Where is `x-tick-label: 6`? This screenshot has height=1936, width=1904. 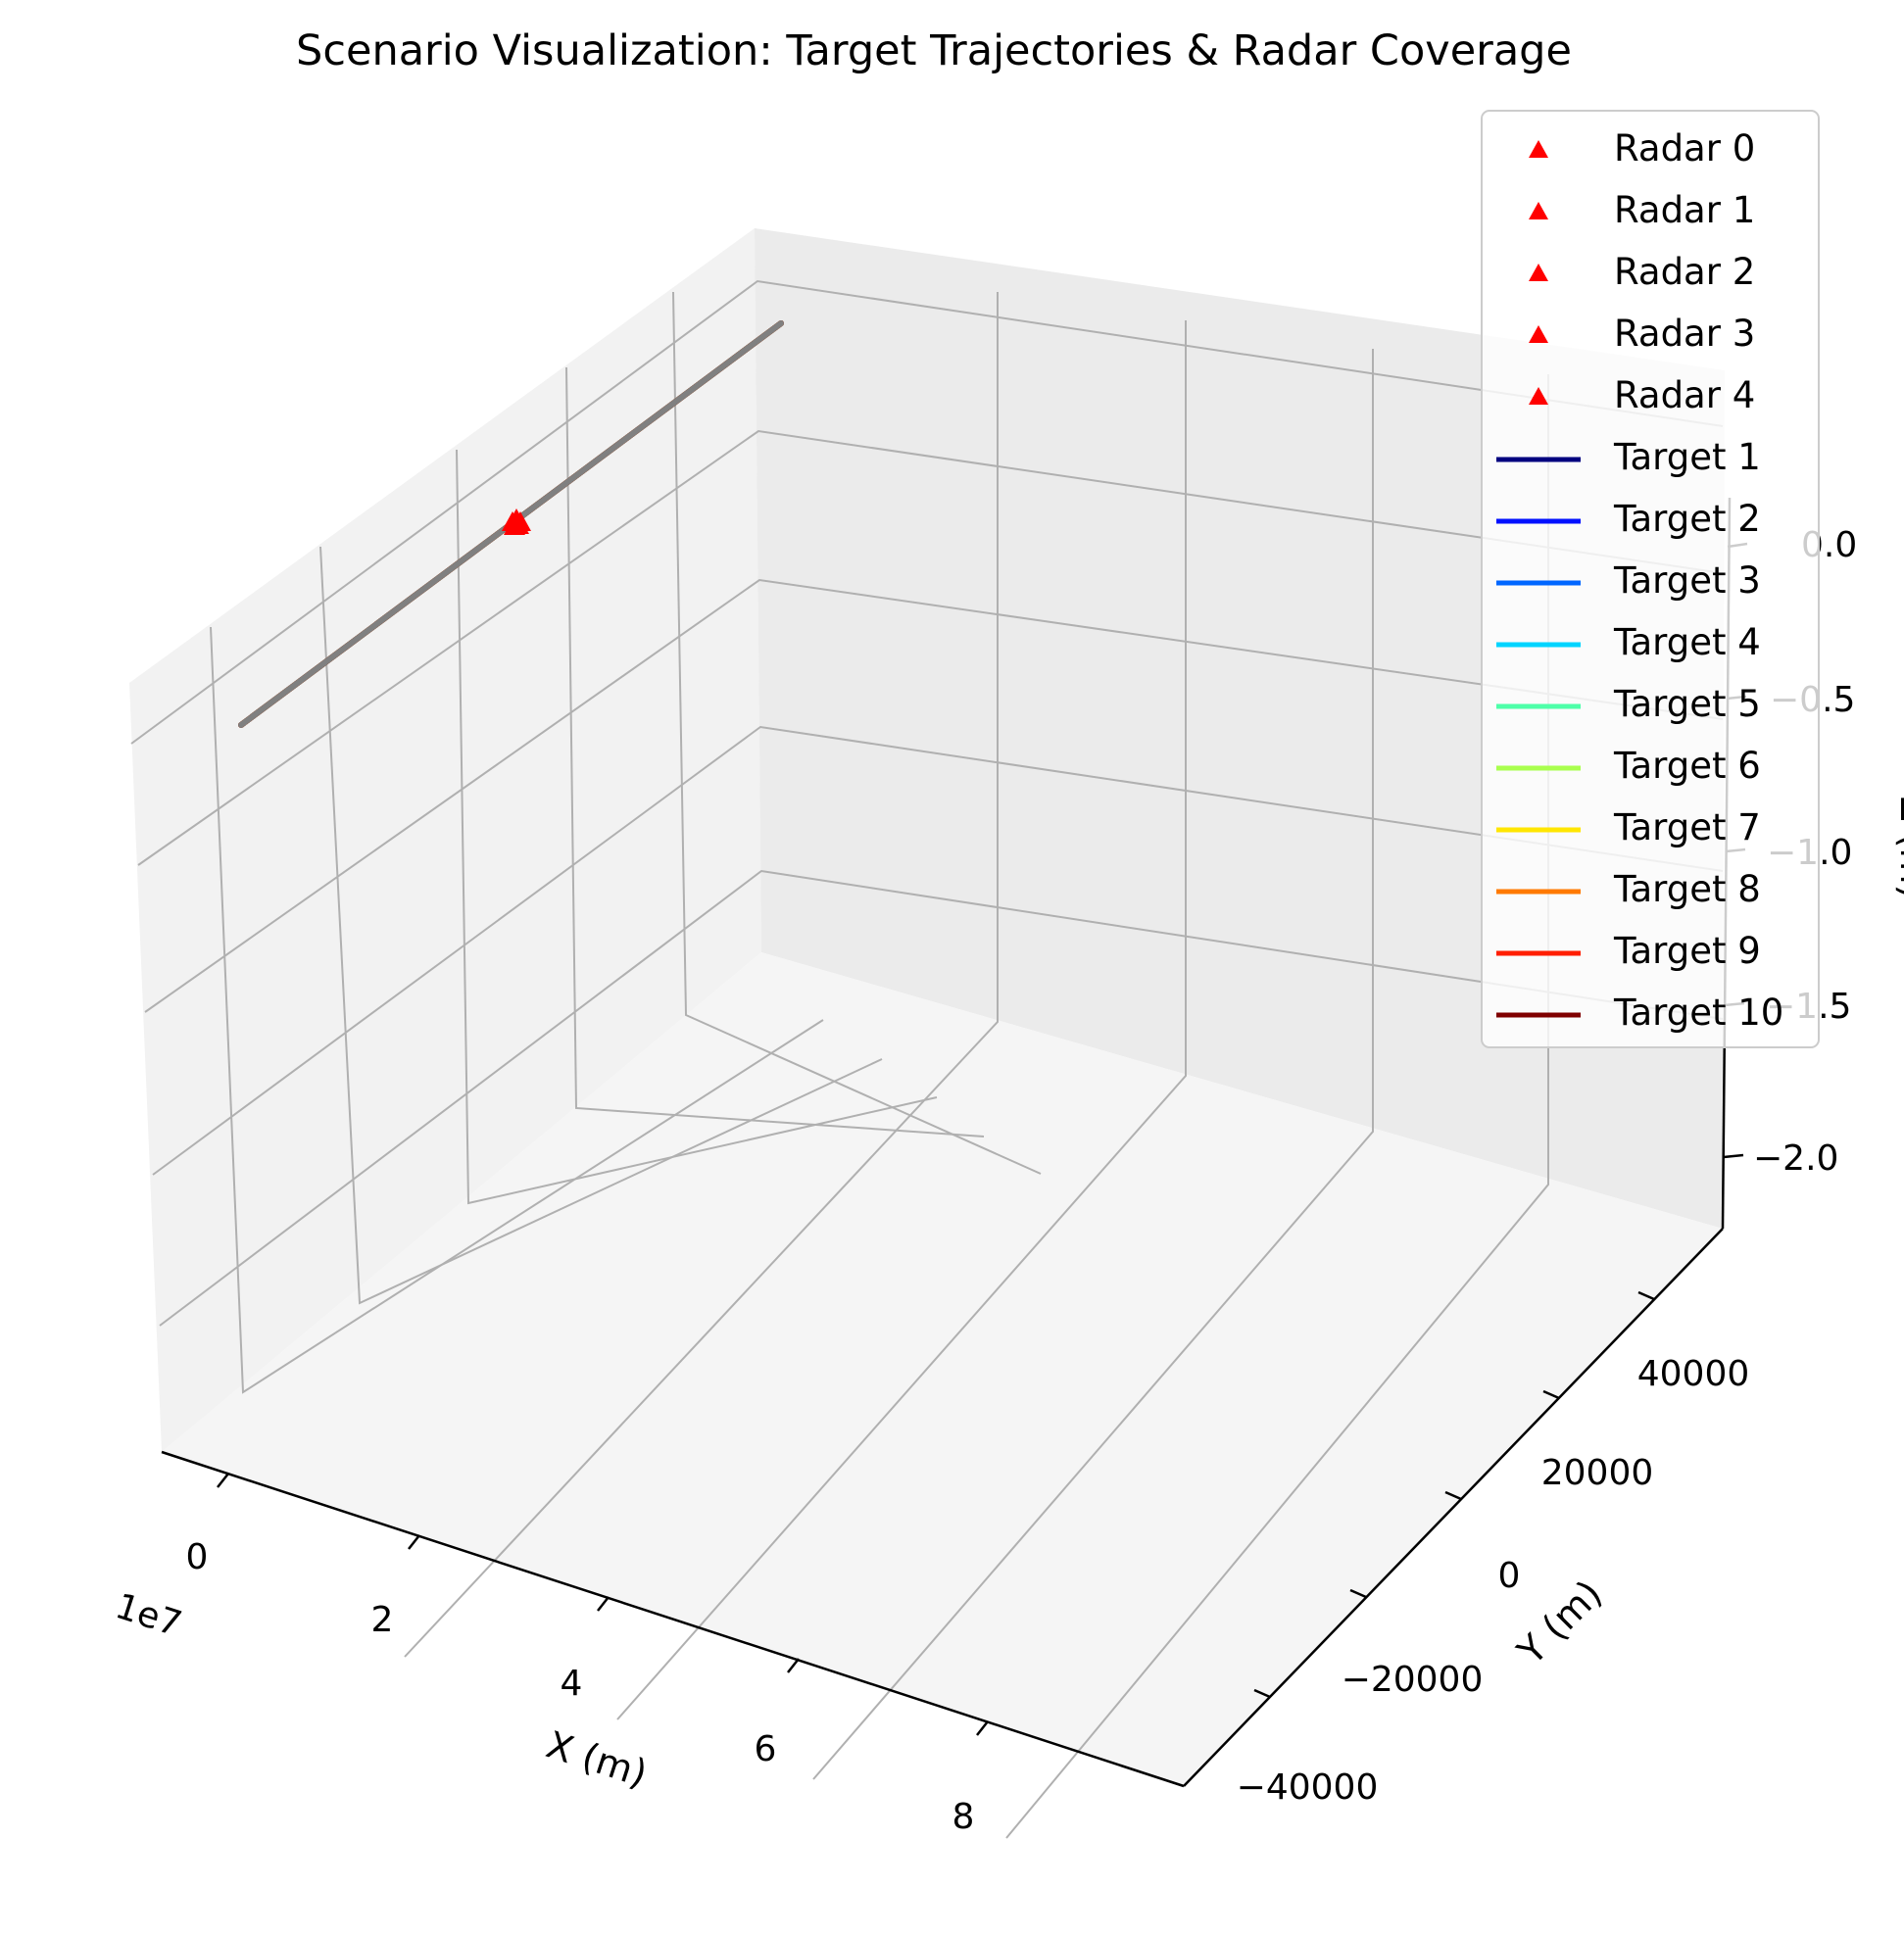 x-tick-label: 6 is located at coordinates (766, 1749).